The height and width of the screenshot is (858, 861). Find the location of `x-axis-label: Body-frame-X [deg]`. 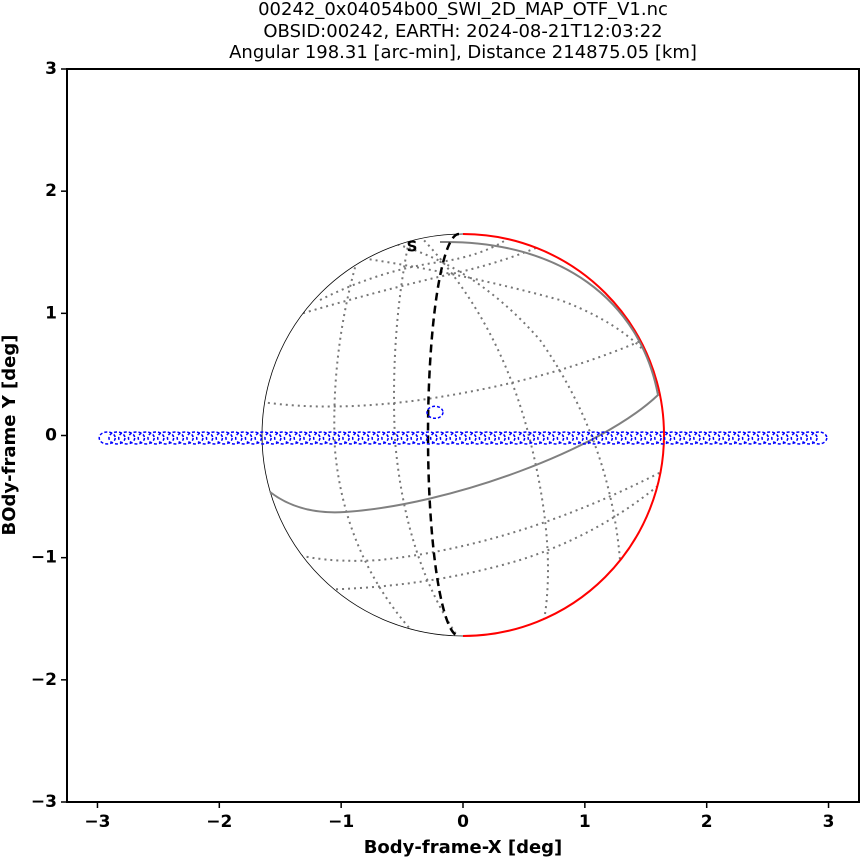

x-axis-label: Body-frame-X [deg] is located at coordinates (463, 847).